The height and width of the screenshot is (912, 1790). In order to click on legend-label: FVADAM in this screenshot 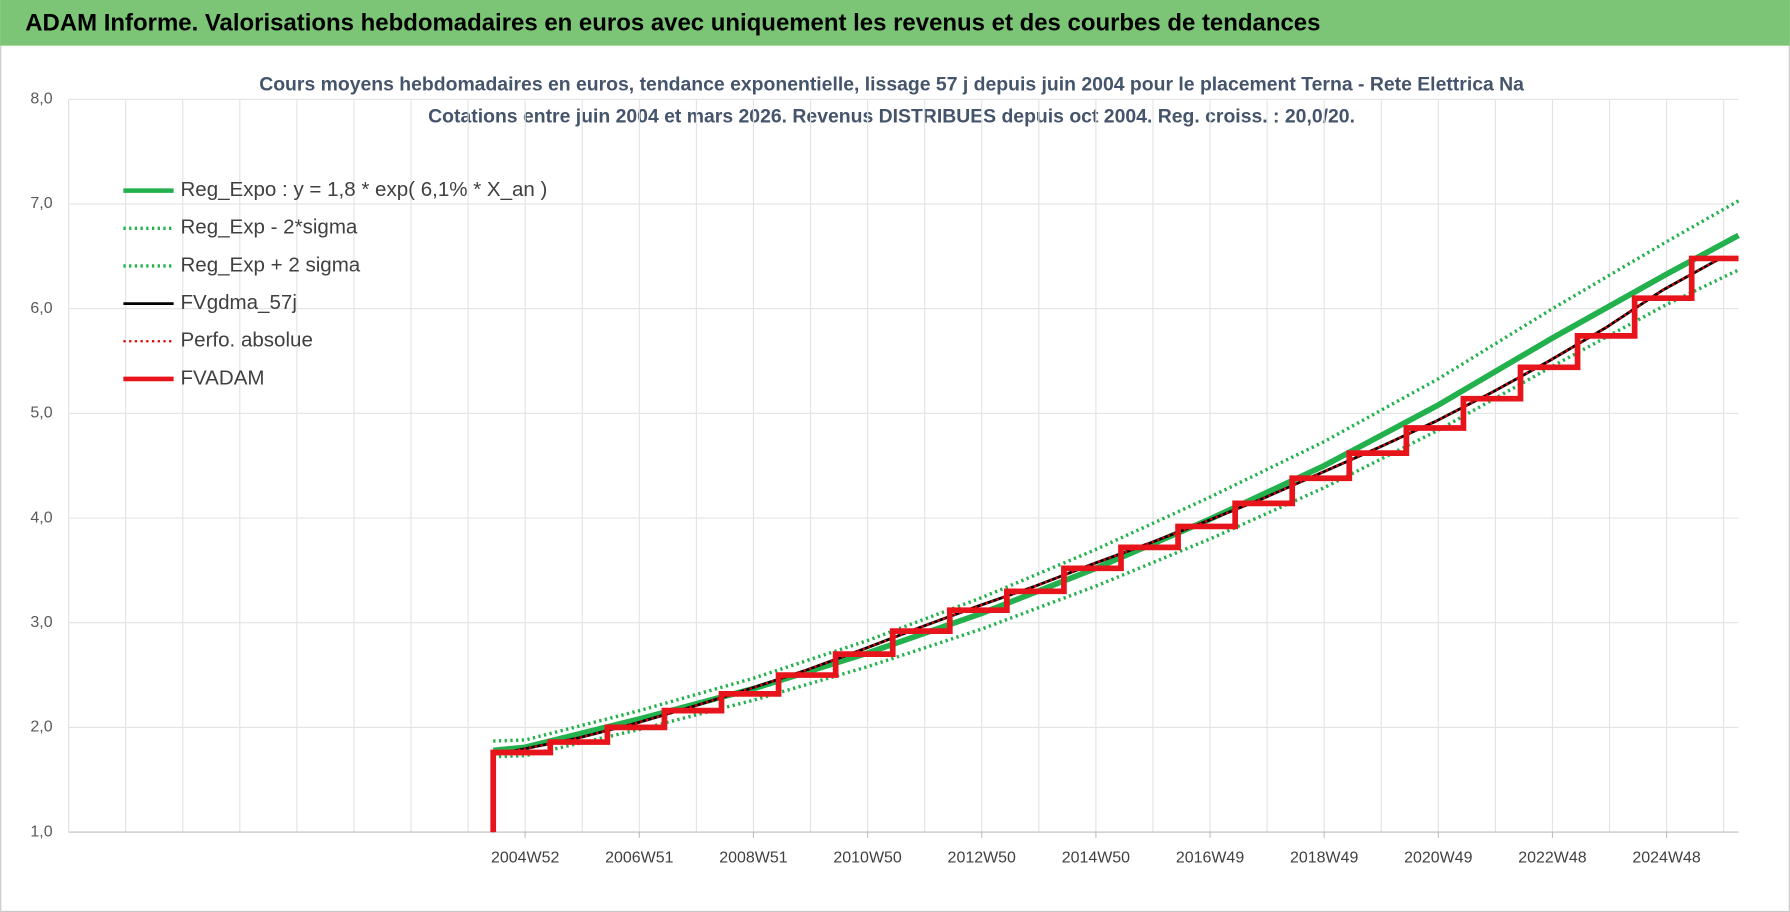, I will do `click(222, 377)`.